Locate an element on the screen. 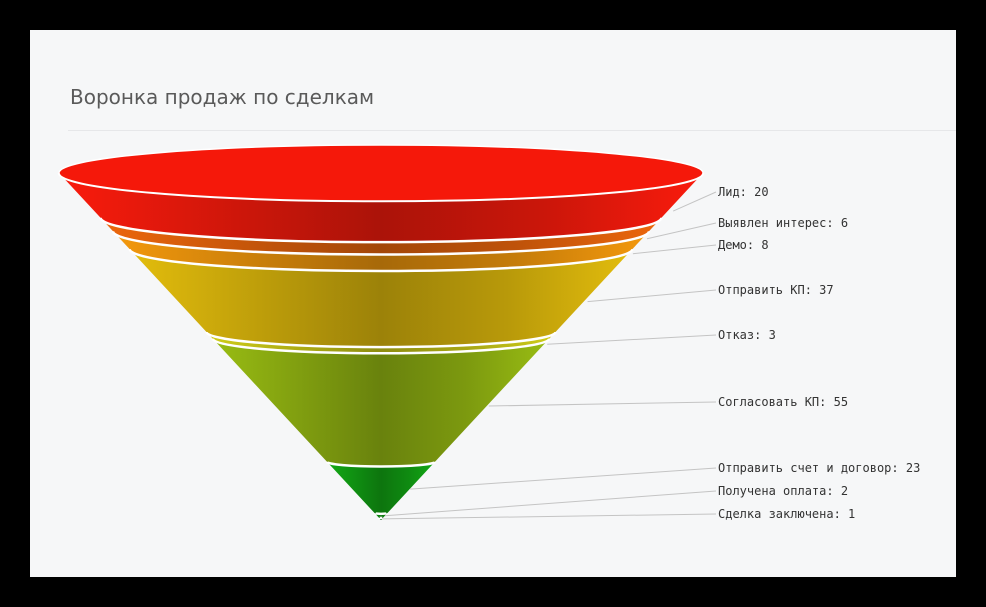 The height and width of the screenshot is (607, 986). chart-title: Воронка продаж по сделкам is located at coordinates (222, 97).